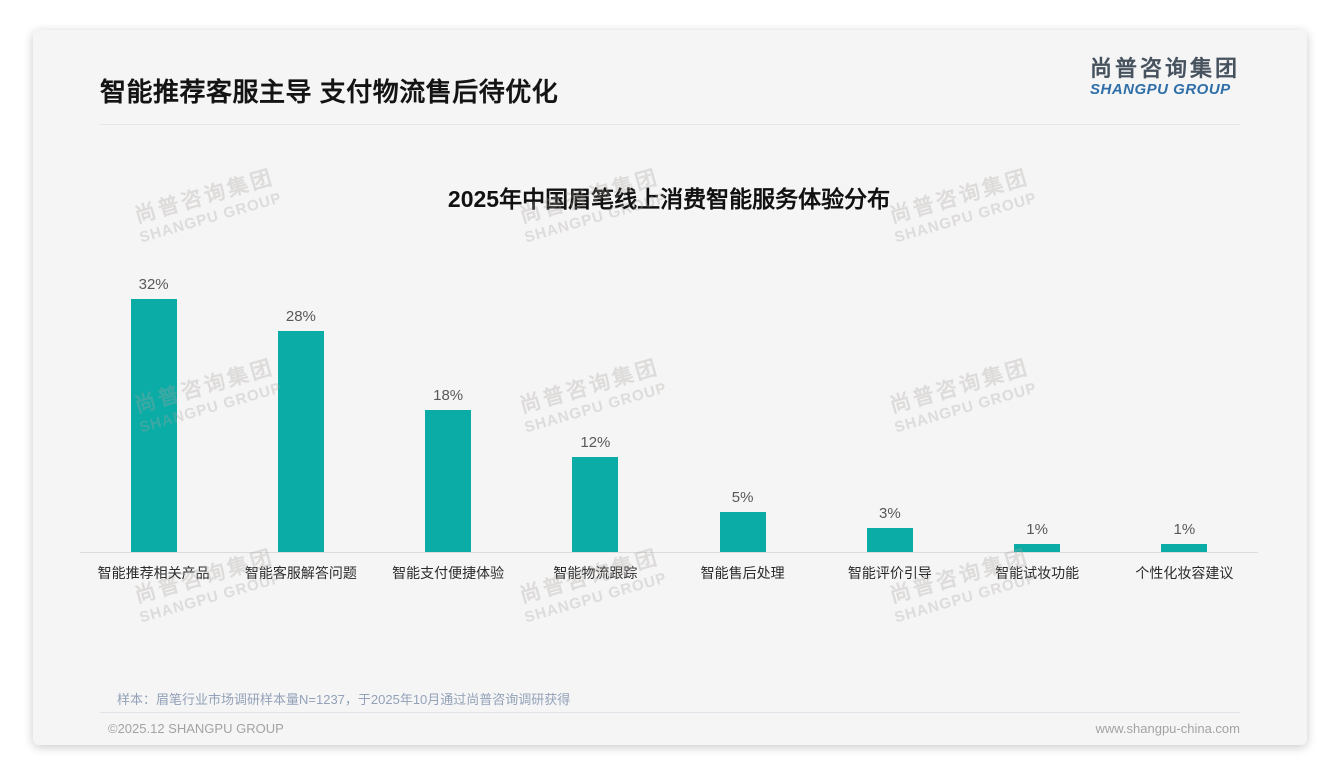  I want to click on bar-value-label: 3%, so click(890, 513).